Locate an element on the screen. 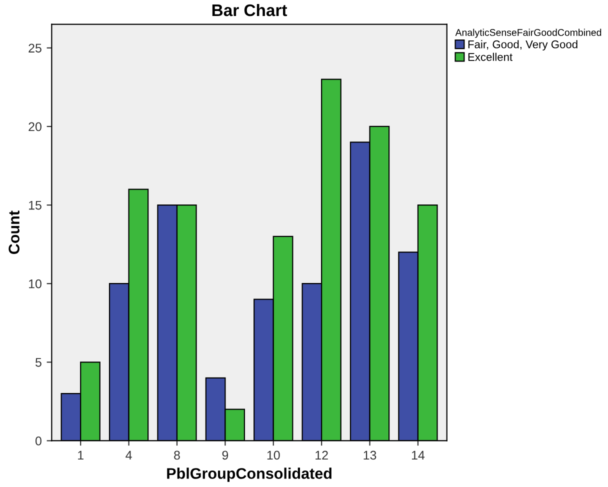  y-tick-label: 20 is located at coordinates (35, 127).